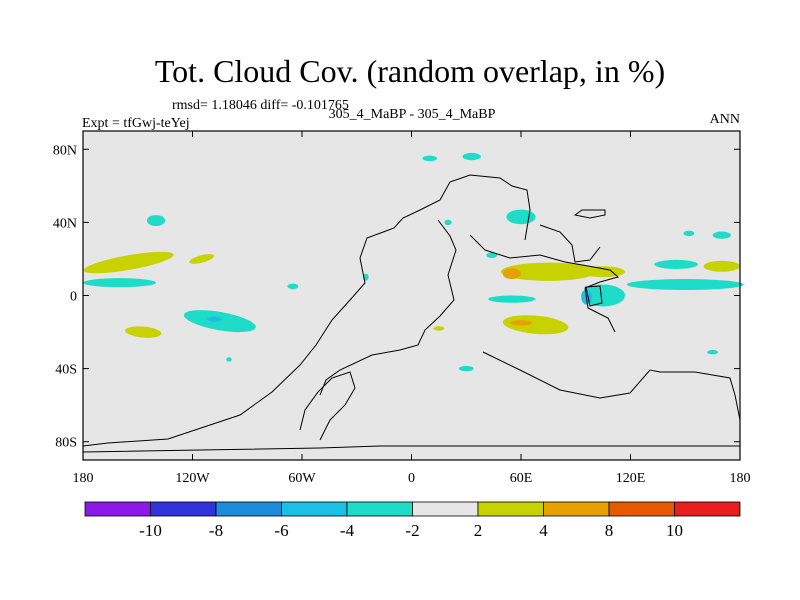  Describe the element at coordinates (216, 530) in the screenshot. I see `colorbar-label-1: -8` at that location.